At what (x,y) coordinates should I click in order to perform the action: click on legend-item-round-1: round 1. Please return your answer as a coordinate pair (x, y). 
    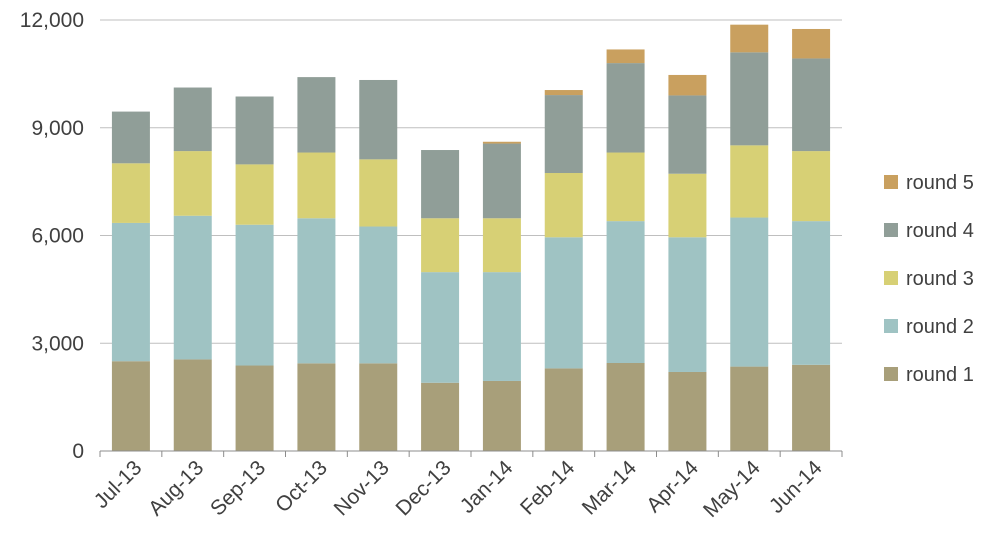
    Looking at the image, I should click on (929, 375).